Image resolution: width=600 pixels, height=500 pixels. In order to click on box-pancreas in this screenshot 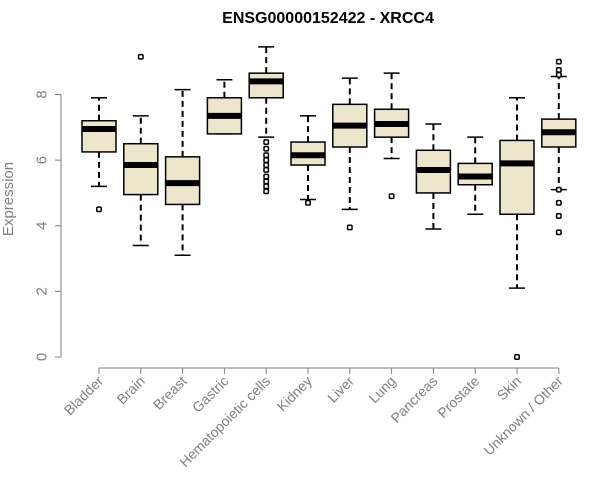, I will do `click(433, 176)`.